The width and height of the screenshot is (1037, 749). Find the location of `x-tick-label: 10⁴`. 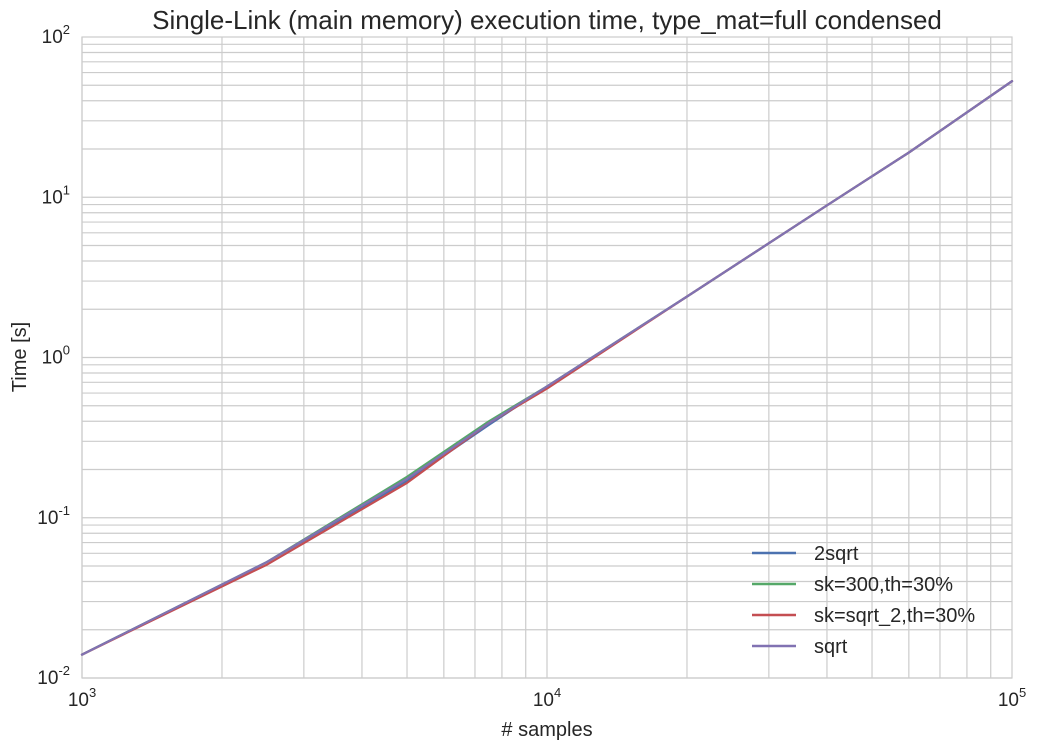

x-tick-label: 10⁴ is located at coordinates (547, 698).